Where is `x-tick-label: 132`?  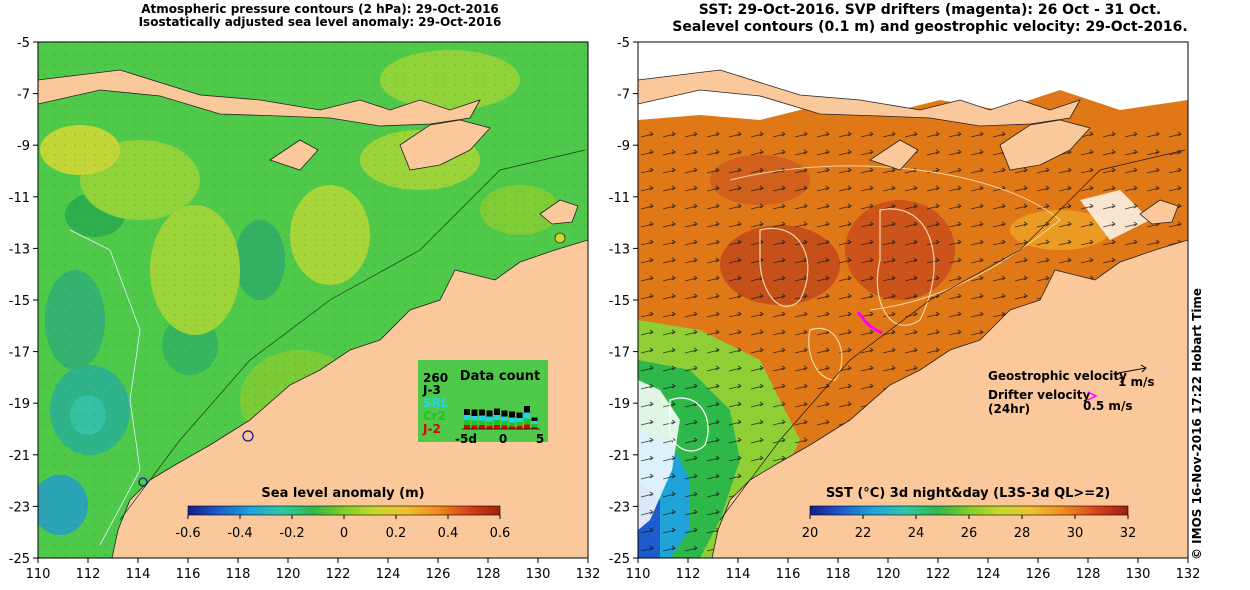
x-tick-label: 132 is located at coordinates (588, 574).